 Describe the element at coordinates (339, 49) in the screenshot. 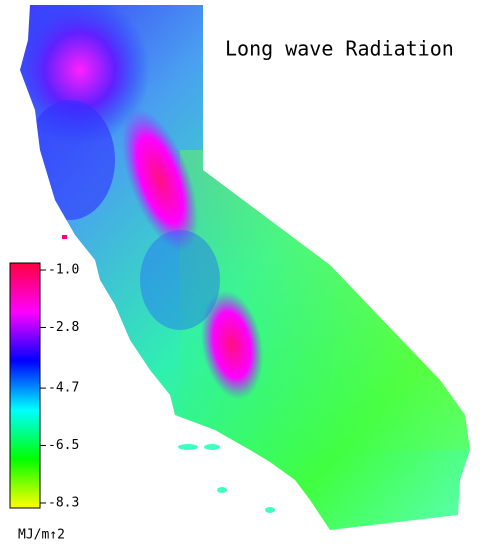

I see `map-title: Long wave Radiation` at that location.